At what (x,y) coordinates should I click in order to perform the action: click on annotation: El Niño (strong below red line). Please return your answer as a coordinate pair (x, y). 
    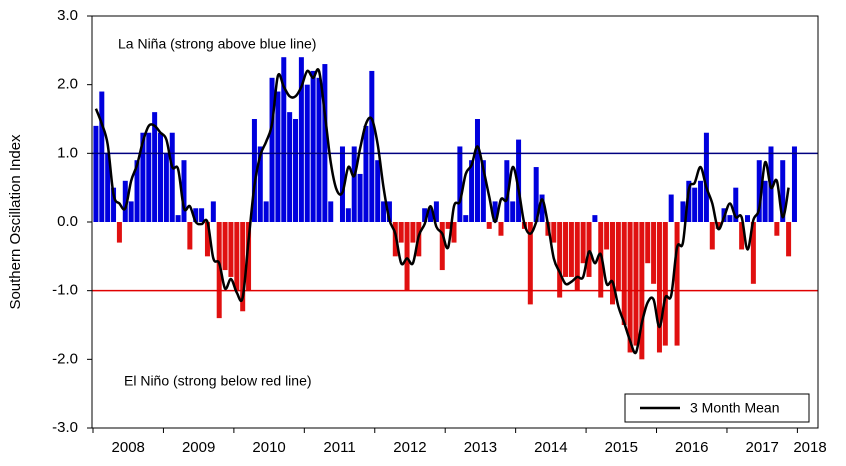
    Looking at the image, I should click on (218, 381).